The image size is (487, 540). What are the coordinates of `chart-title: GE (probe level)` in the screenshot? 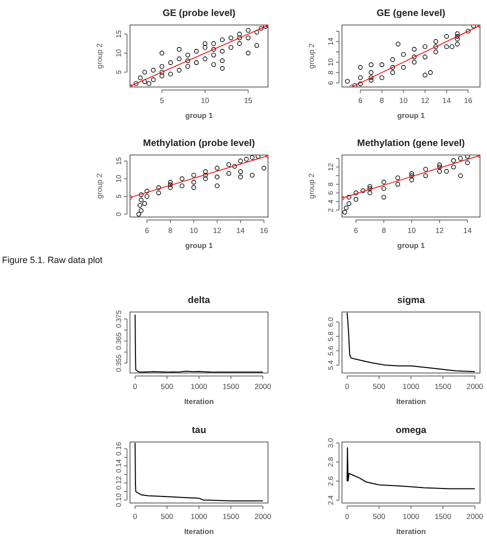 It's located at (199, 13).